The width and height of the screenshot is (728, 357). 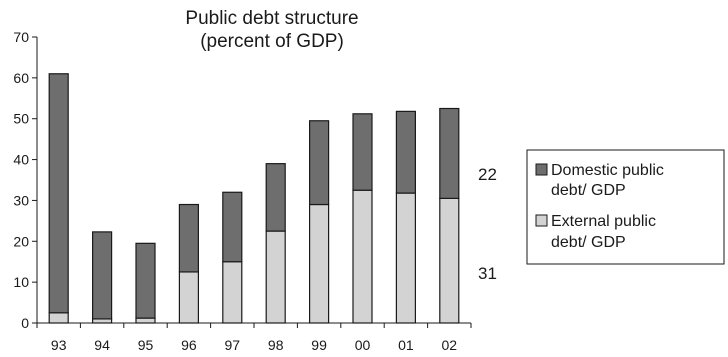 What do you see at coordinates (25, 180) in the screenshot?
I see `y-axis-ticks: 0 10 20 30 40 50 60 70` at bounding box center [25, 180].